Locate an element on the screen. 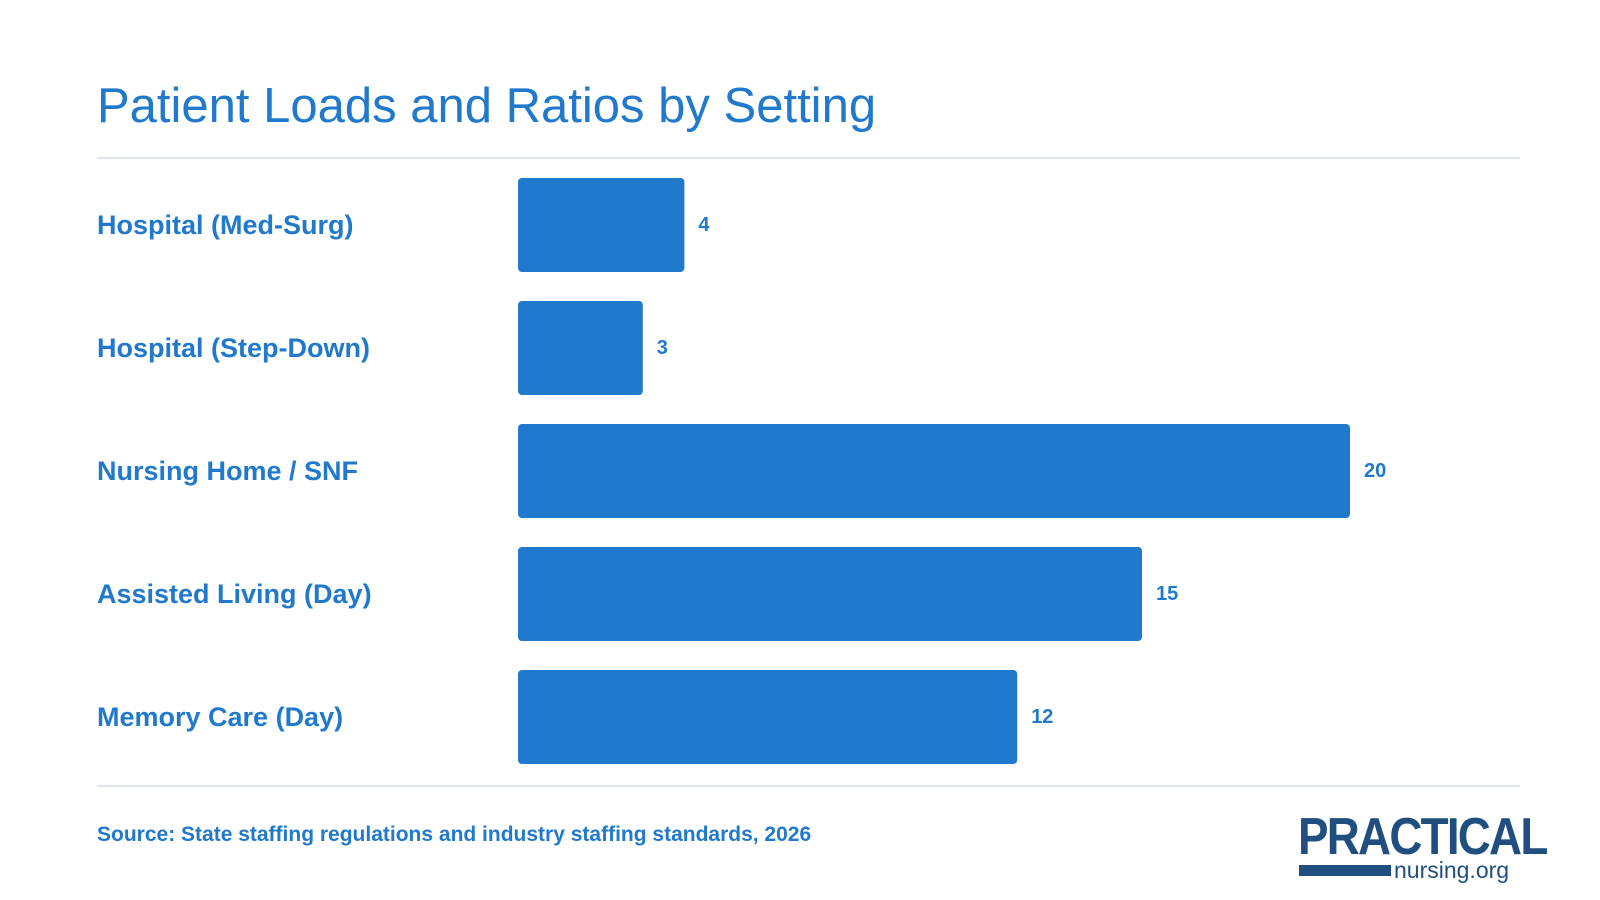 This screenshot has width=1600, height=900. category-label: Hospital (Med-Surg) is located at coordinates (225, 225).